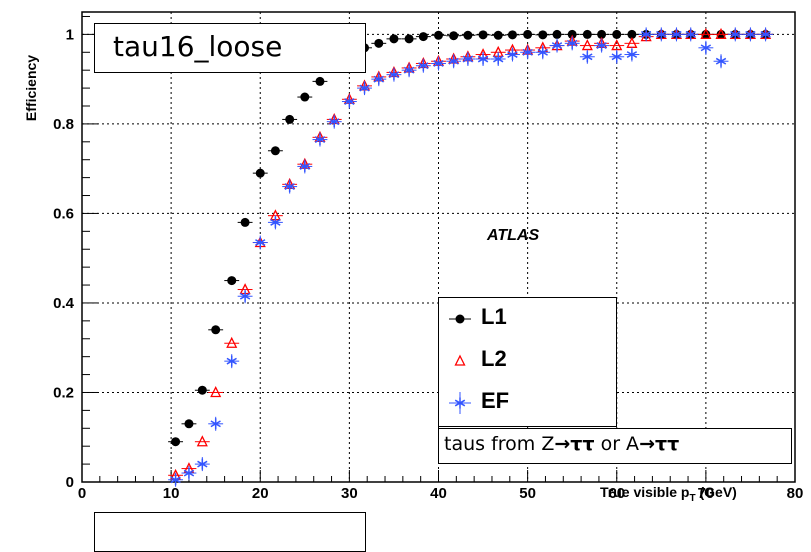 Image resolution: width=811 pixels, height=552 pixels. I want to click on y-tick-label: 0, so click(70, 482).